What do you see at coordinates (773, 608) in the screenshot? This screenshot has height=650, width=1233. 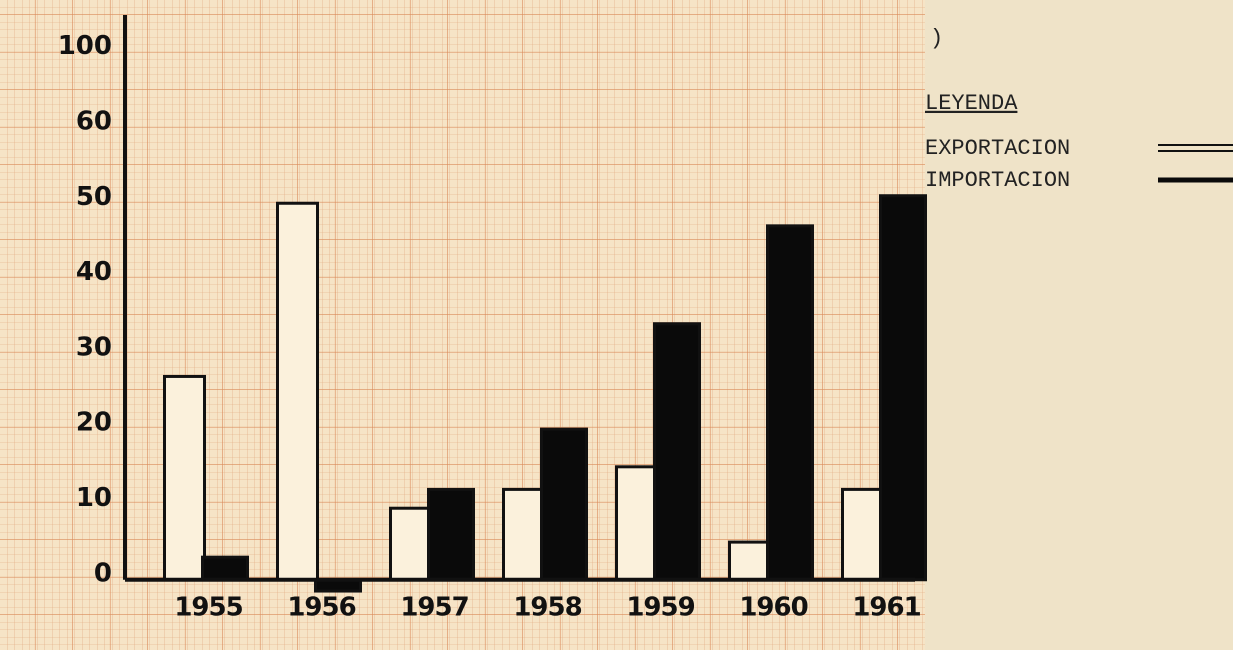 I see `x-tick-label: 1960` at bounding box center [773, 608].